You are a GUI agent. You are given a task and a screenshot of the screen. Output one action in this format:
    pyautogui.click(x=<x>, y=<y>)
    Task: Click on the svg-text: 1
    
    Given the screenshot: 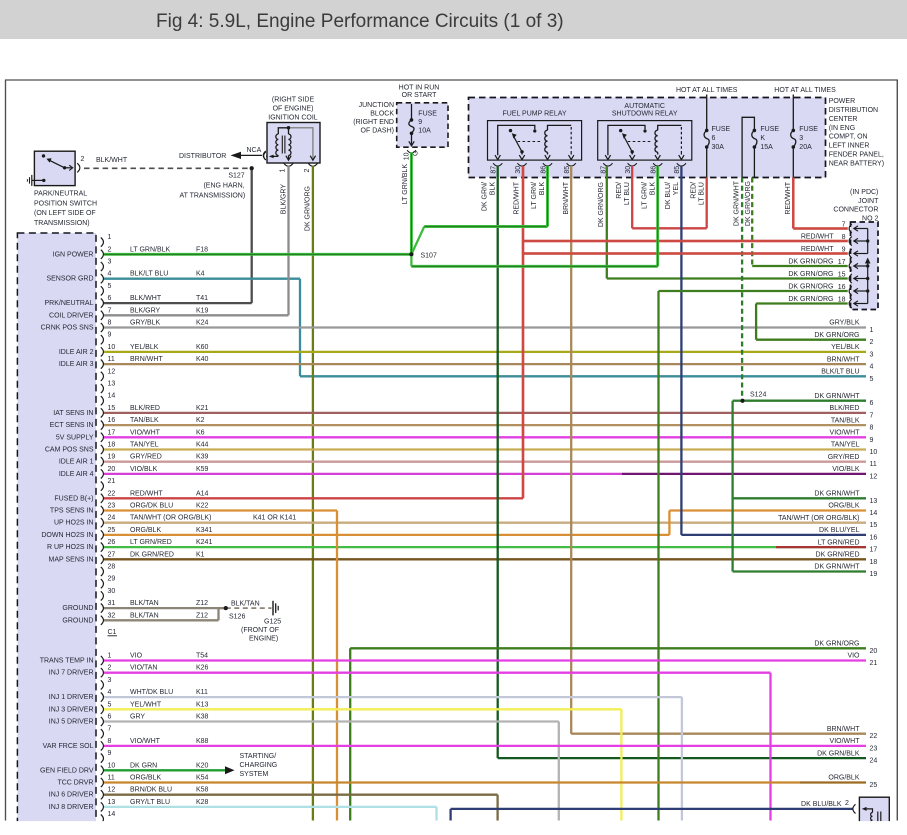 What is the action you would take?
    pyautogui.click(x=110, y=656)
    